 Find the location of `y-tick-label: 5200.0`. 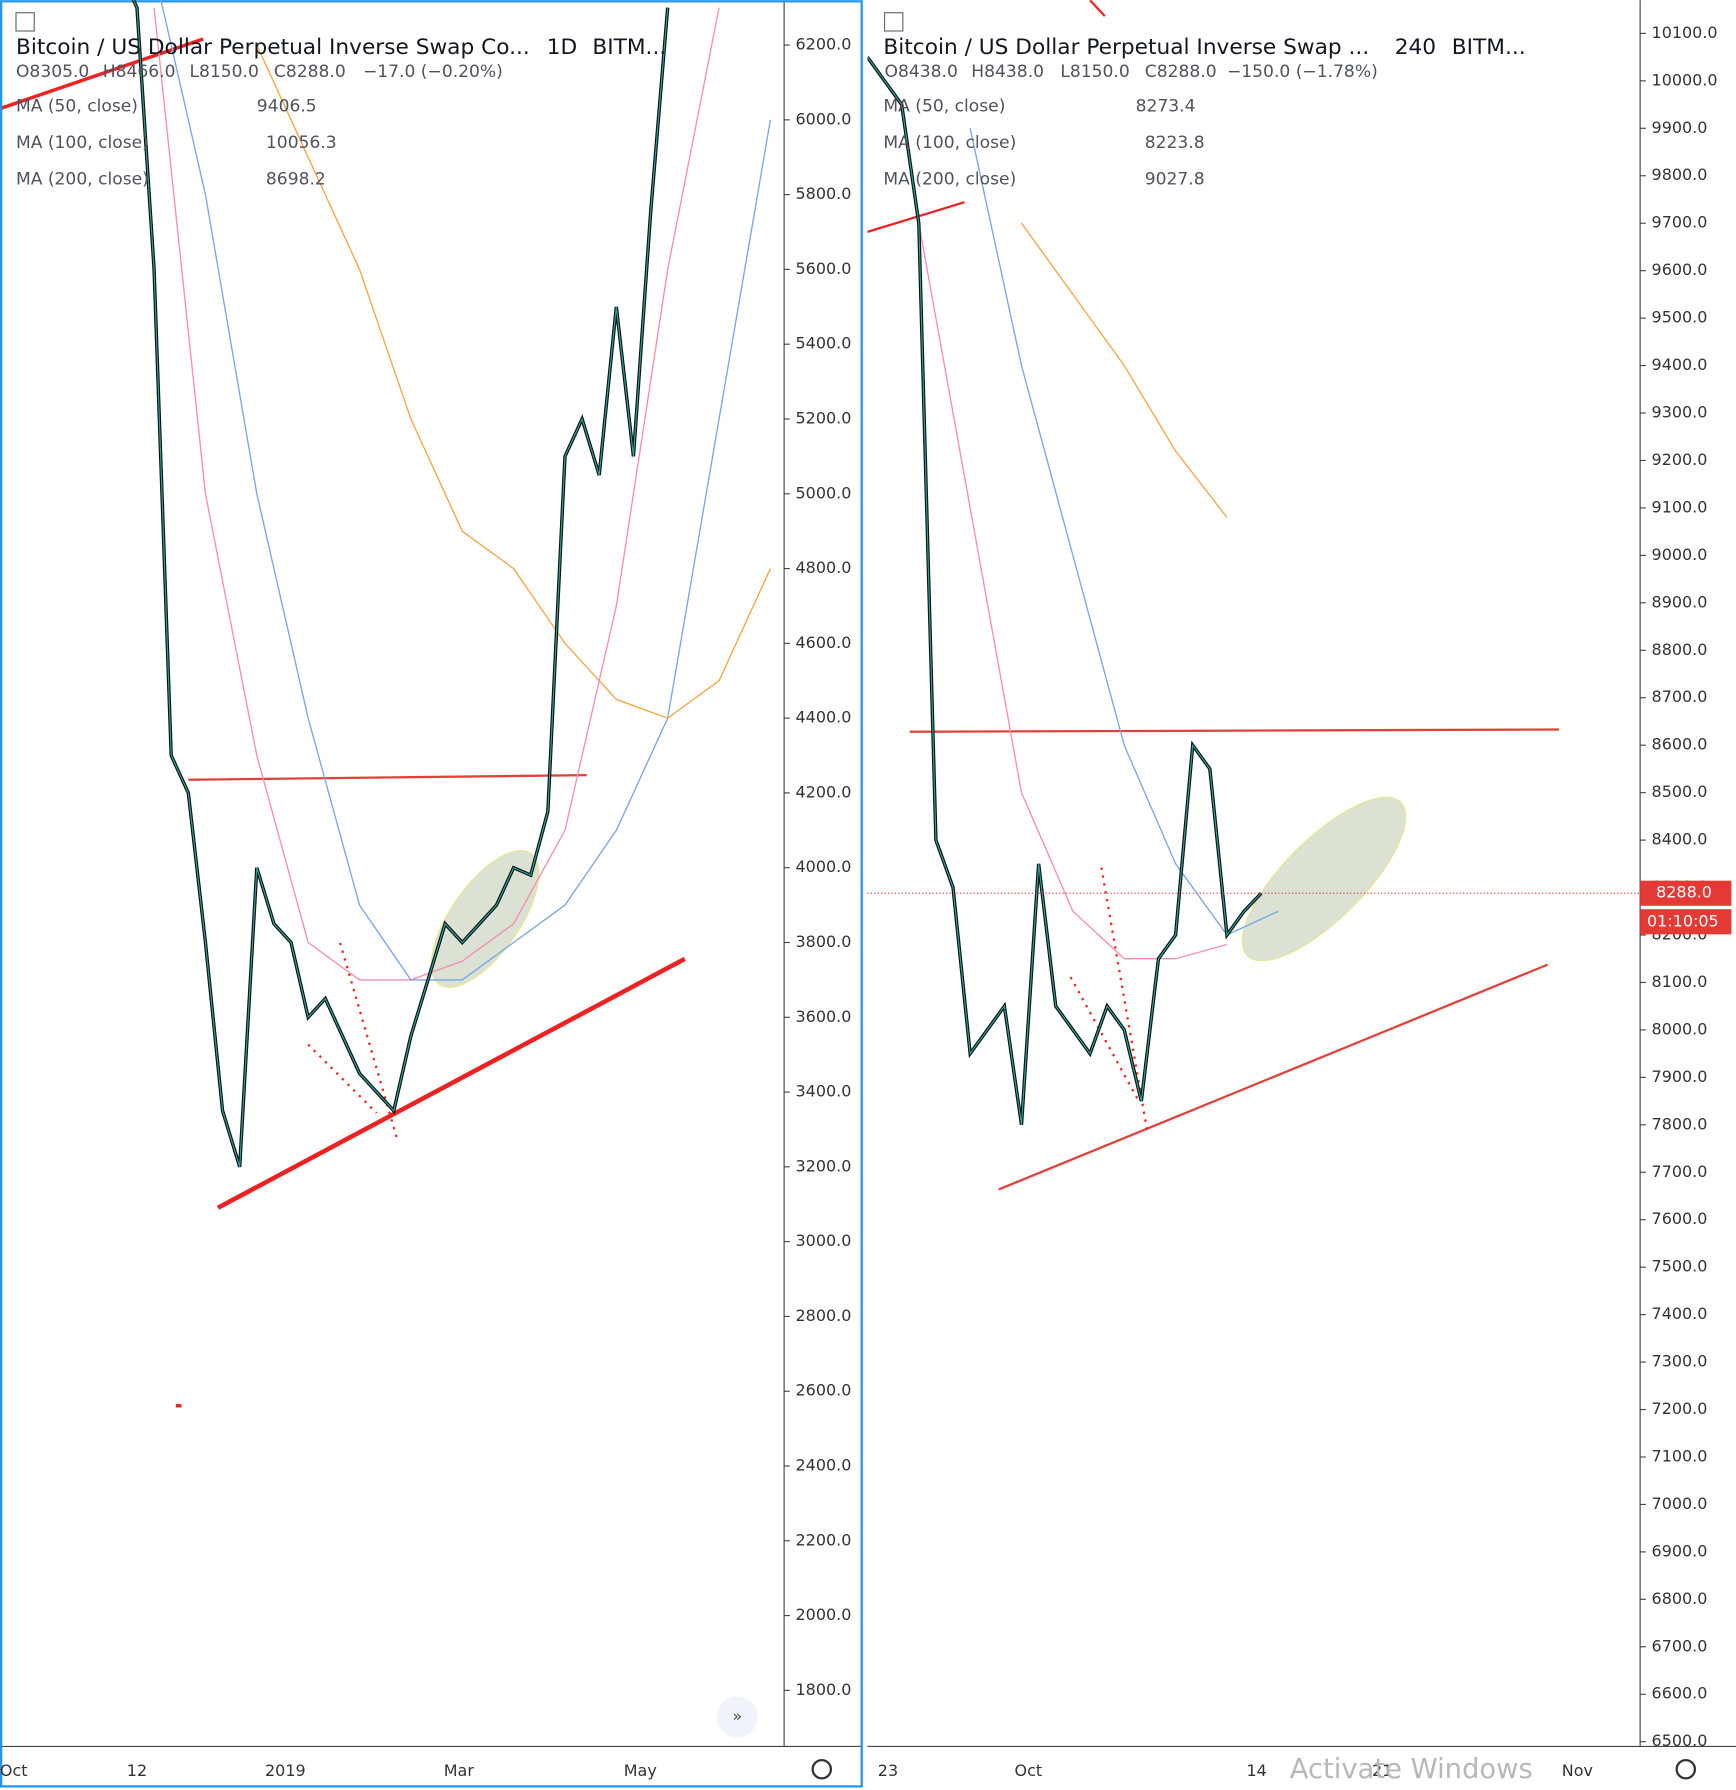

y-tick-label: 5200.0 is located at coordinates (824, 417).